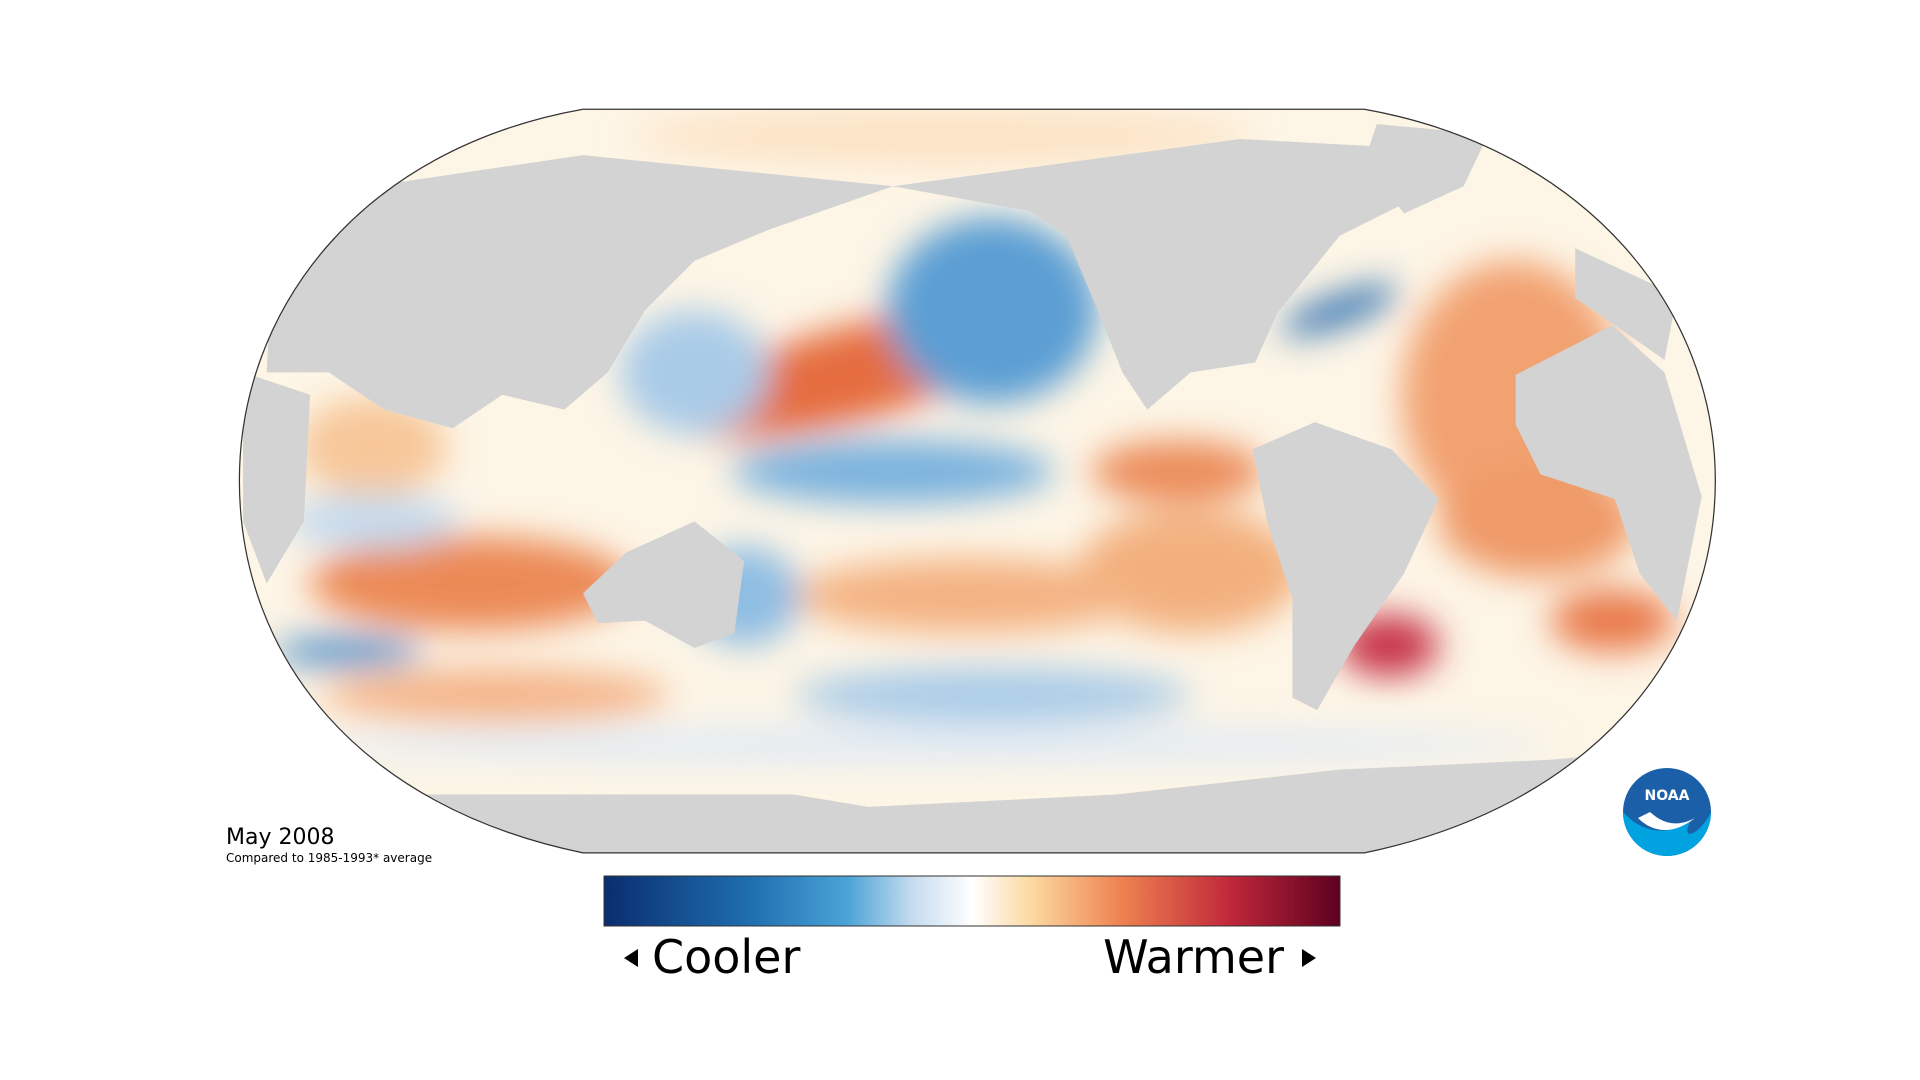  Describe the element at coordinates (1667, 796) in the screenshot. I see `logo-text: NOAA` at that location.